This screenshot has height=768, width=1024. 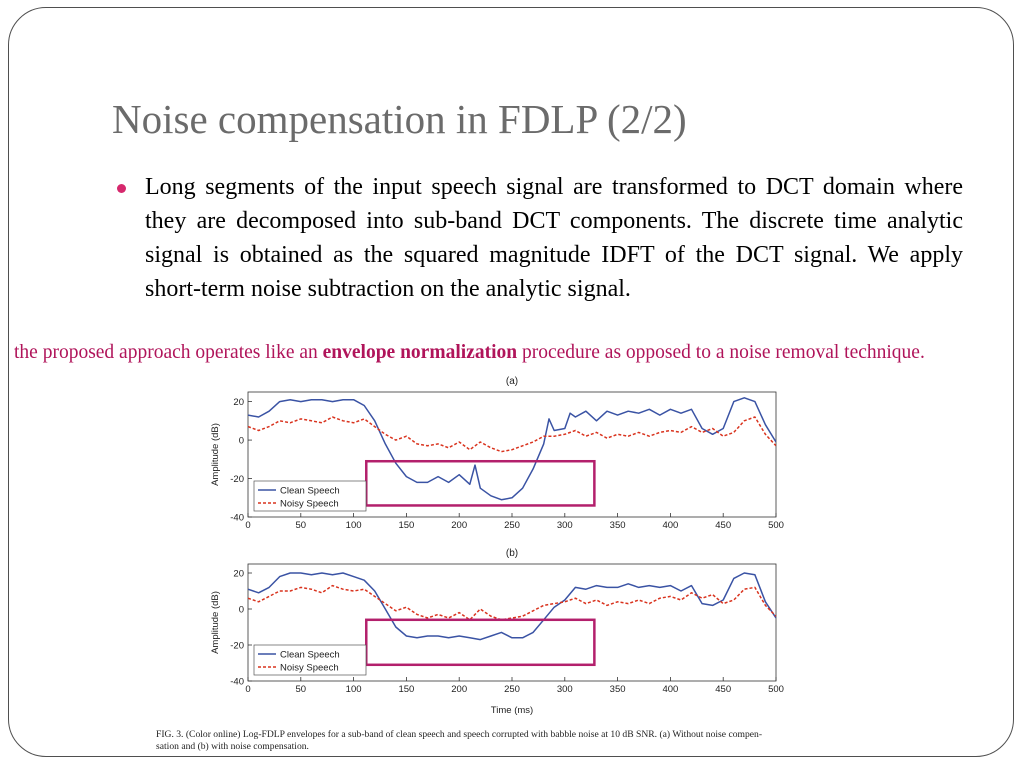 I want to click on note-emphasis: envelope normalization, so click(x=420, y=352).